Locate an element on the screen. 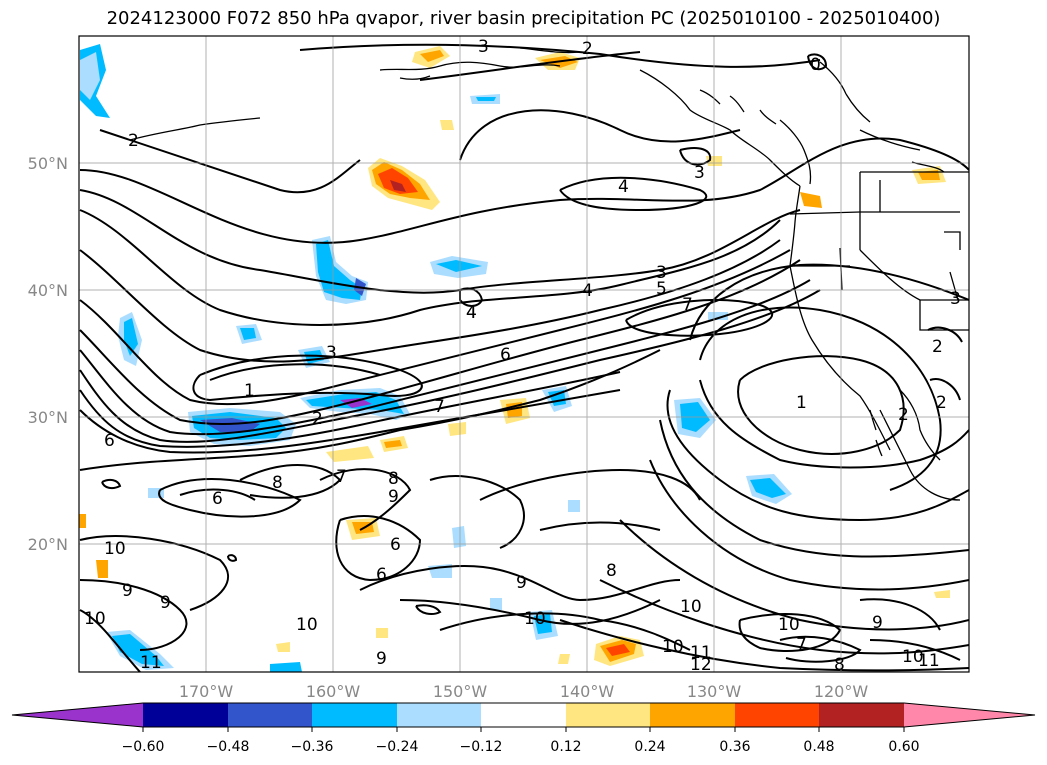 The image size is (1047, 765). colorbar-tick-label: 0.60 is located at coordinates (903, 747).